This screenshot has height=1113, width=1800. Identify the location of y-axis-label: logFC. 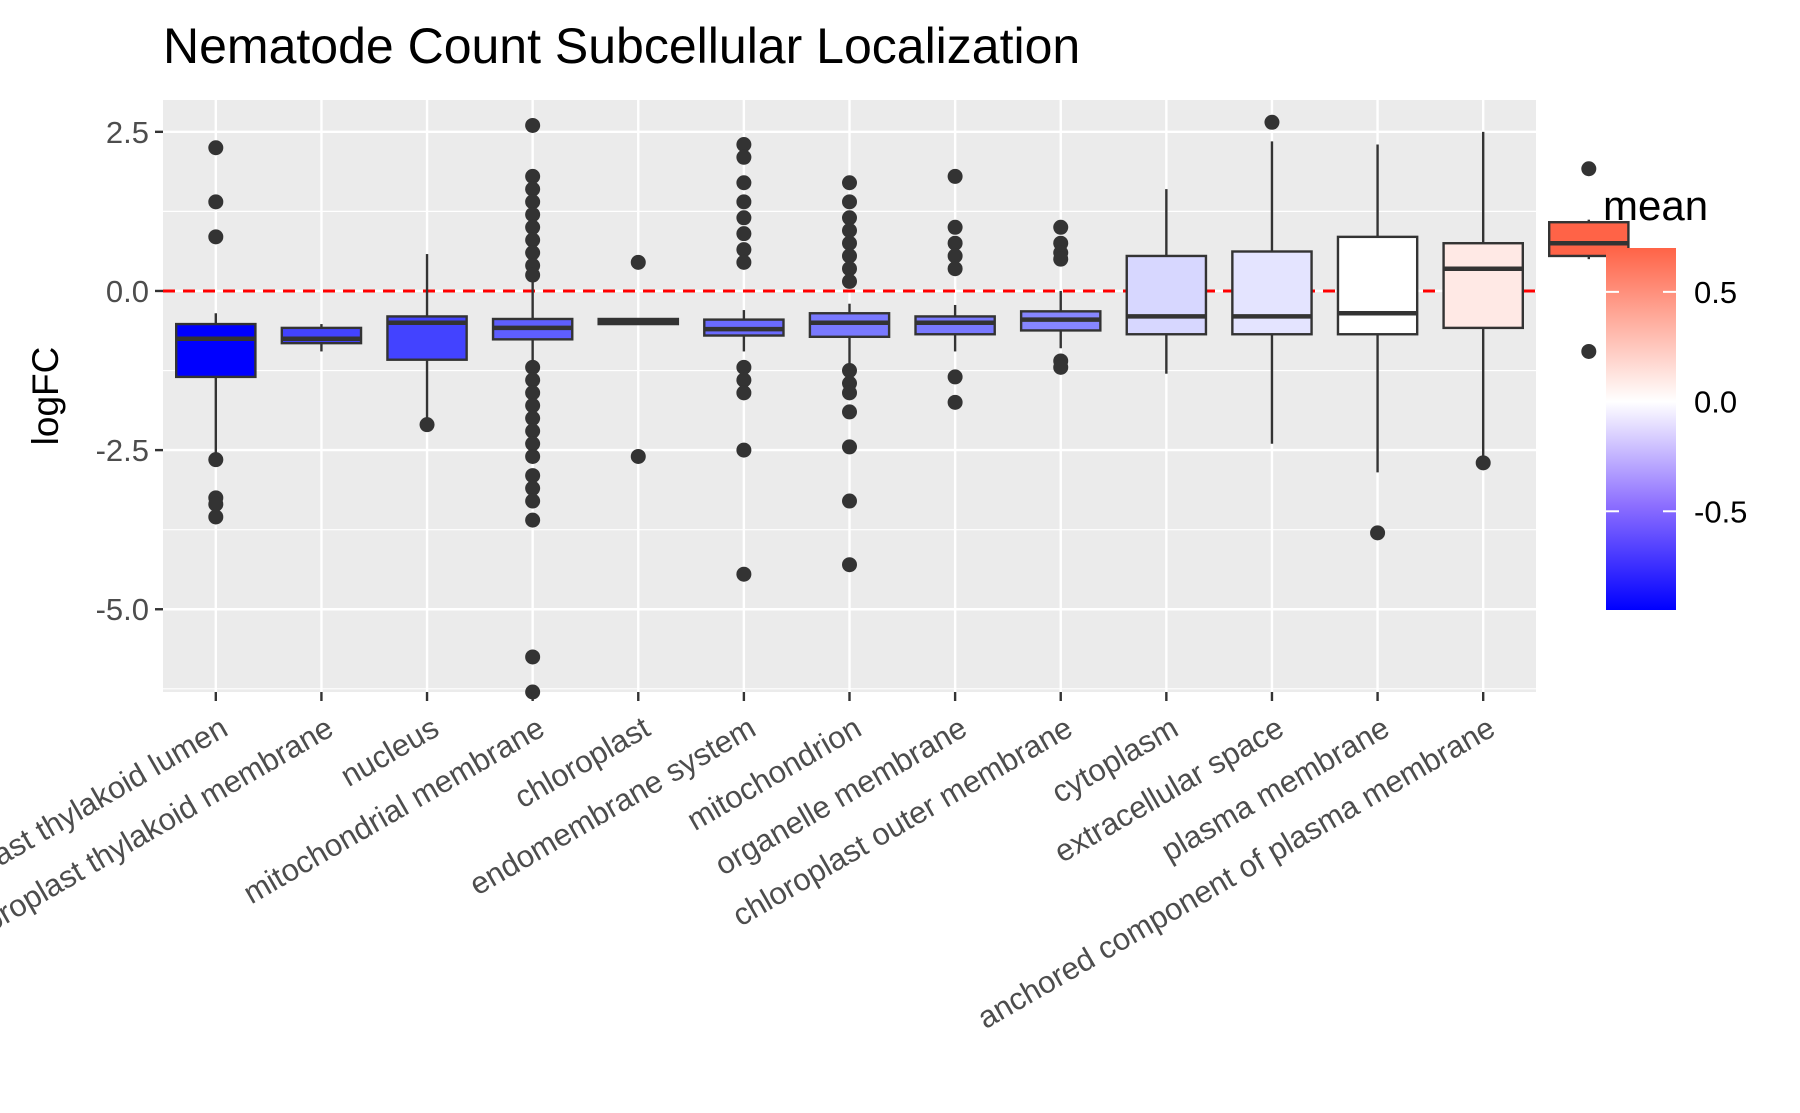
(45, 396).